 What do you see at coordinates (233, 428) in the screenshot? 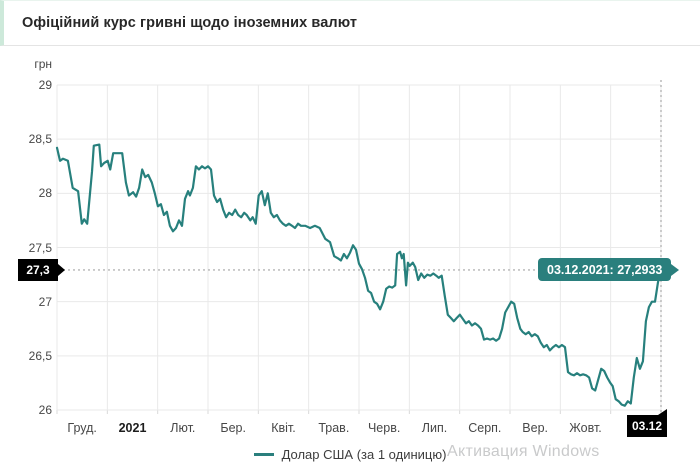
I see `x-axis-tick-label: Бер.` at bounding box center [233, 428].